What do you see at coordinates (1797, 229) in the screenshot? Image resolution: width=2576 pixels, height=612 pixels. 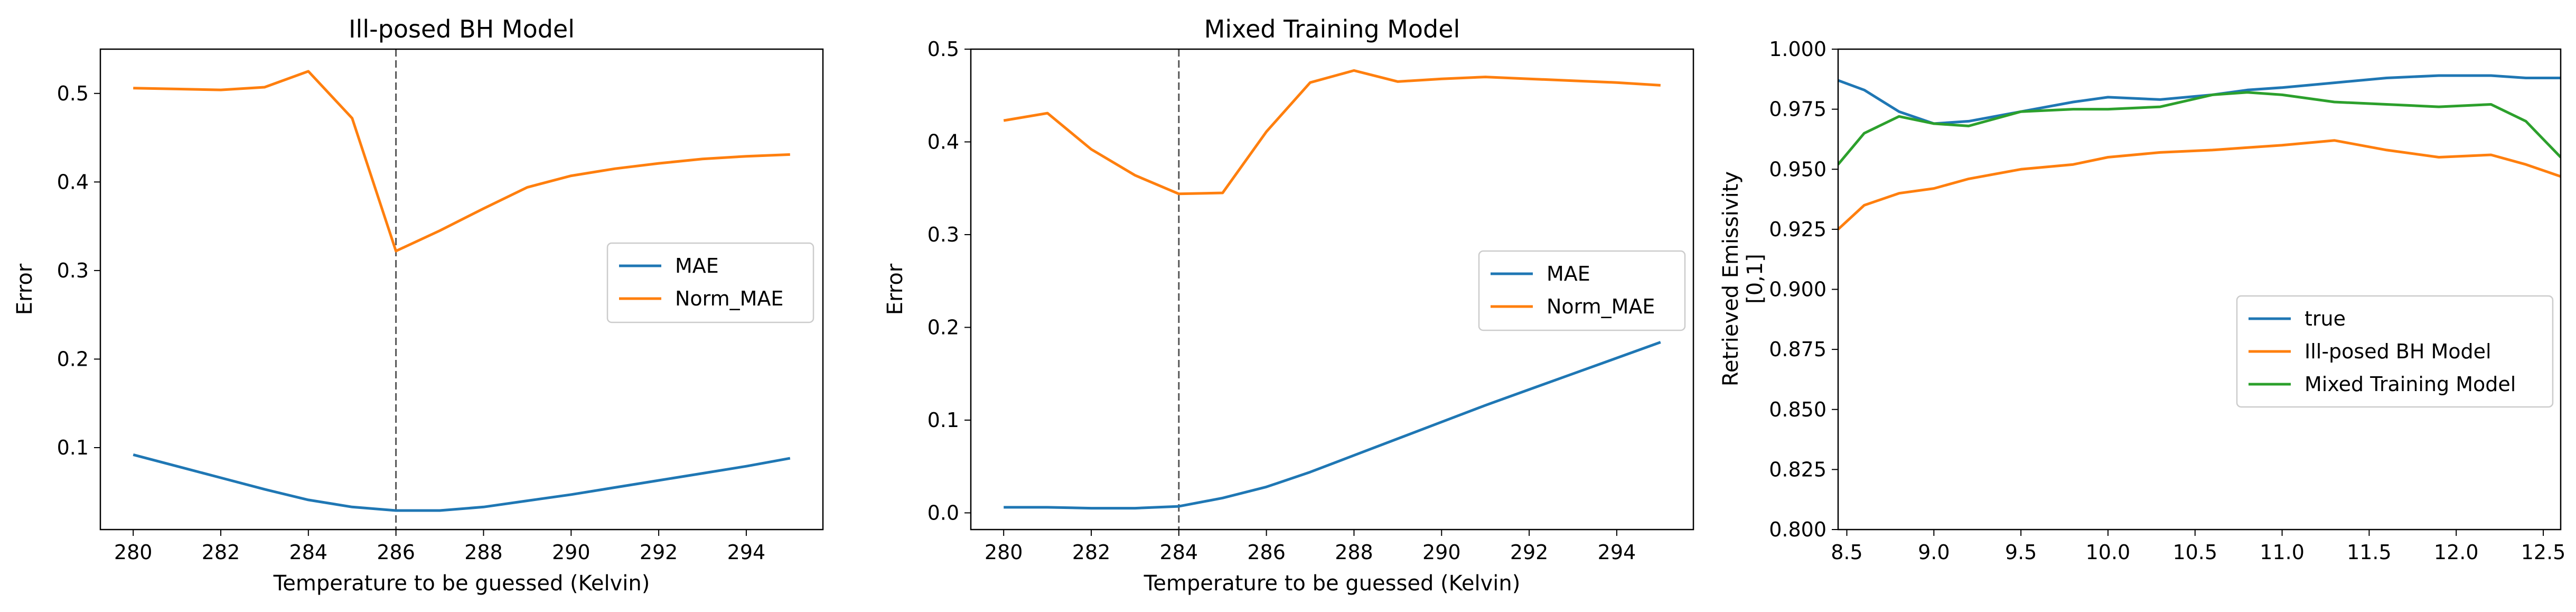 I see `y-tick-label: 0.925` at bounding box center [1797, 229].